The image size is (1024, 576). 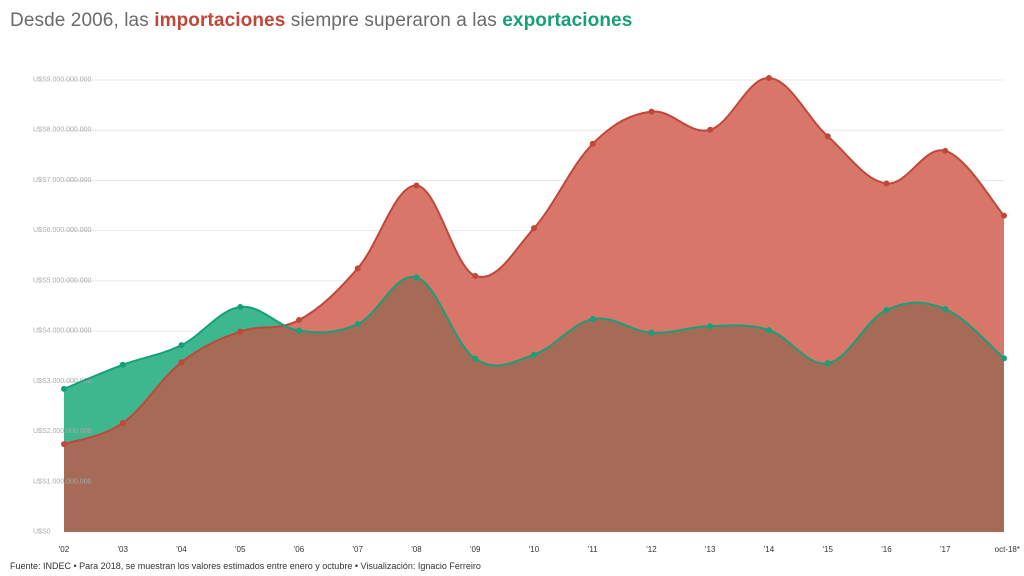 What do you see at coordinates (62, 431) in the screenshot?
I see `y-tick-label: U$S2.000.000.000` at bounding box center [62, 431].